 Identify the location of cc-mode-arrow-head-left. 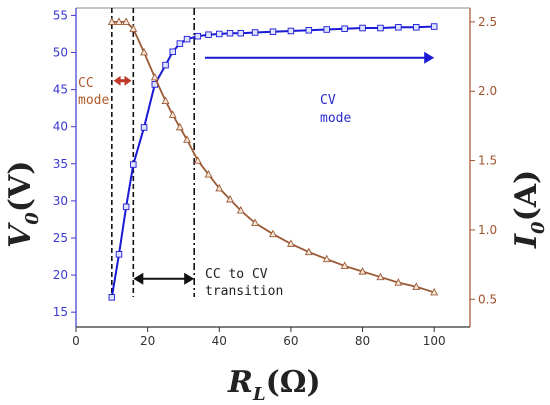
(117, 80).